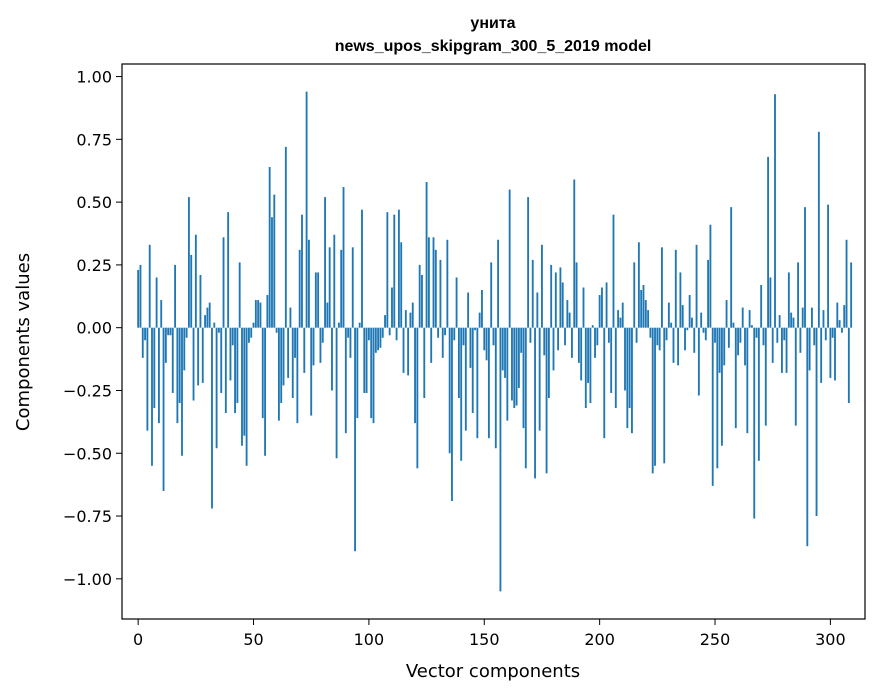 The width and height of the screenshot is (880, 696). I want to click on x-tick-label: 250, so click(715, 639).